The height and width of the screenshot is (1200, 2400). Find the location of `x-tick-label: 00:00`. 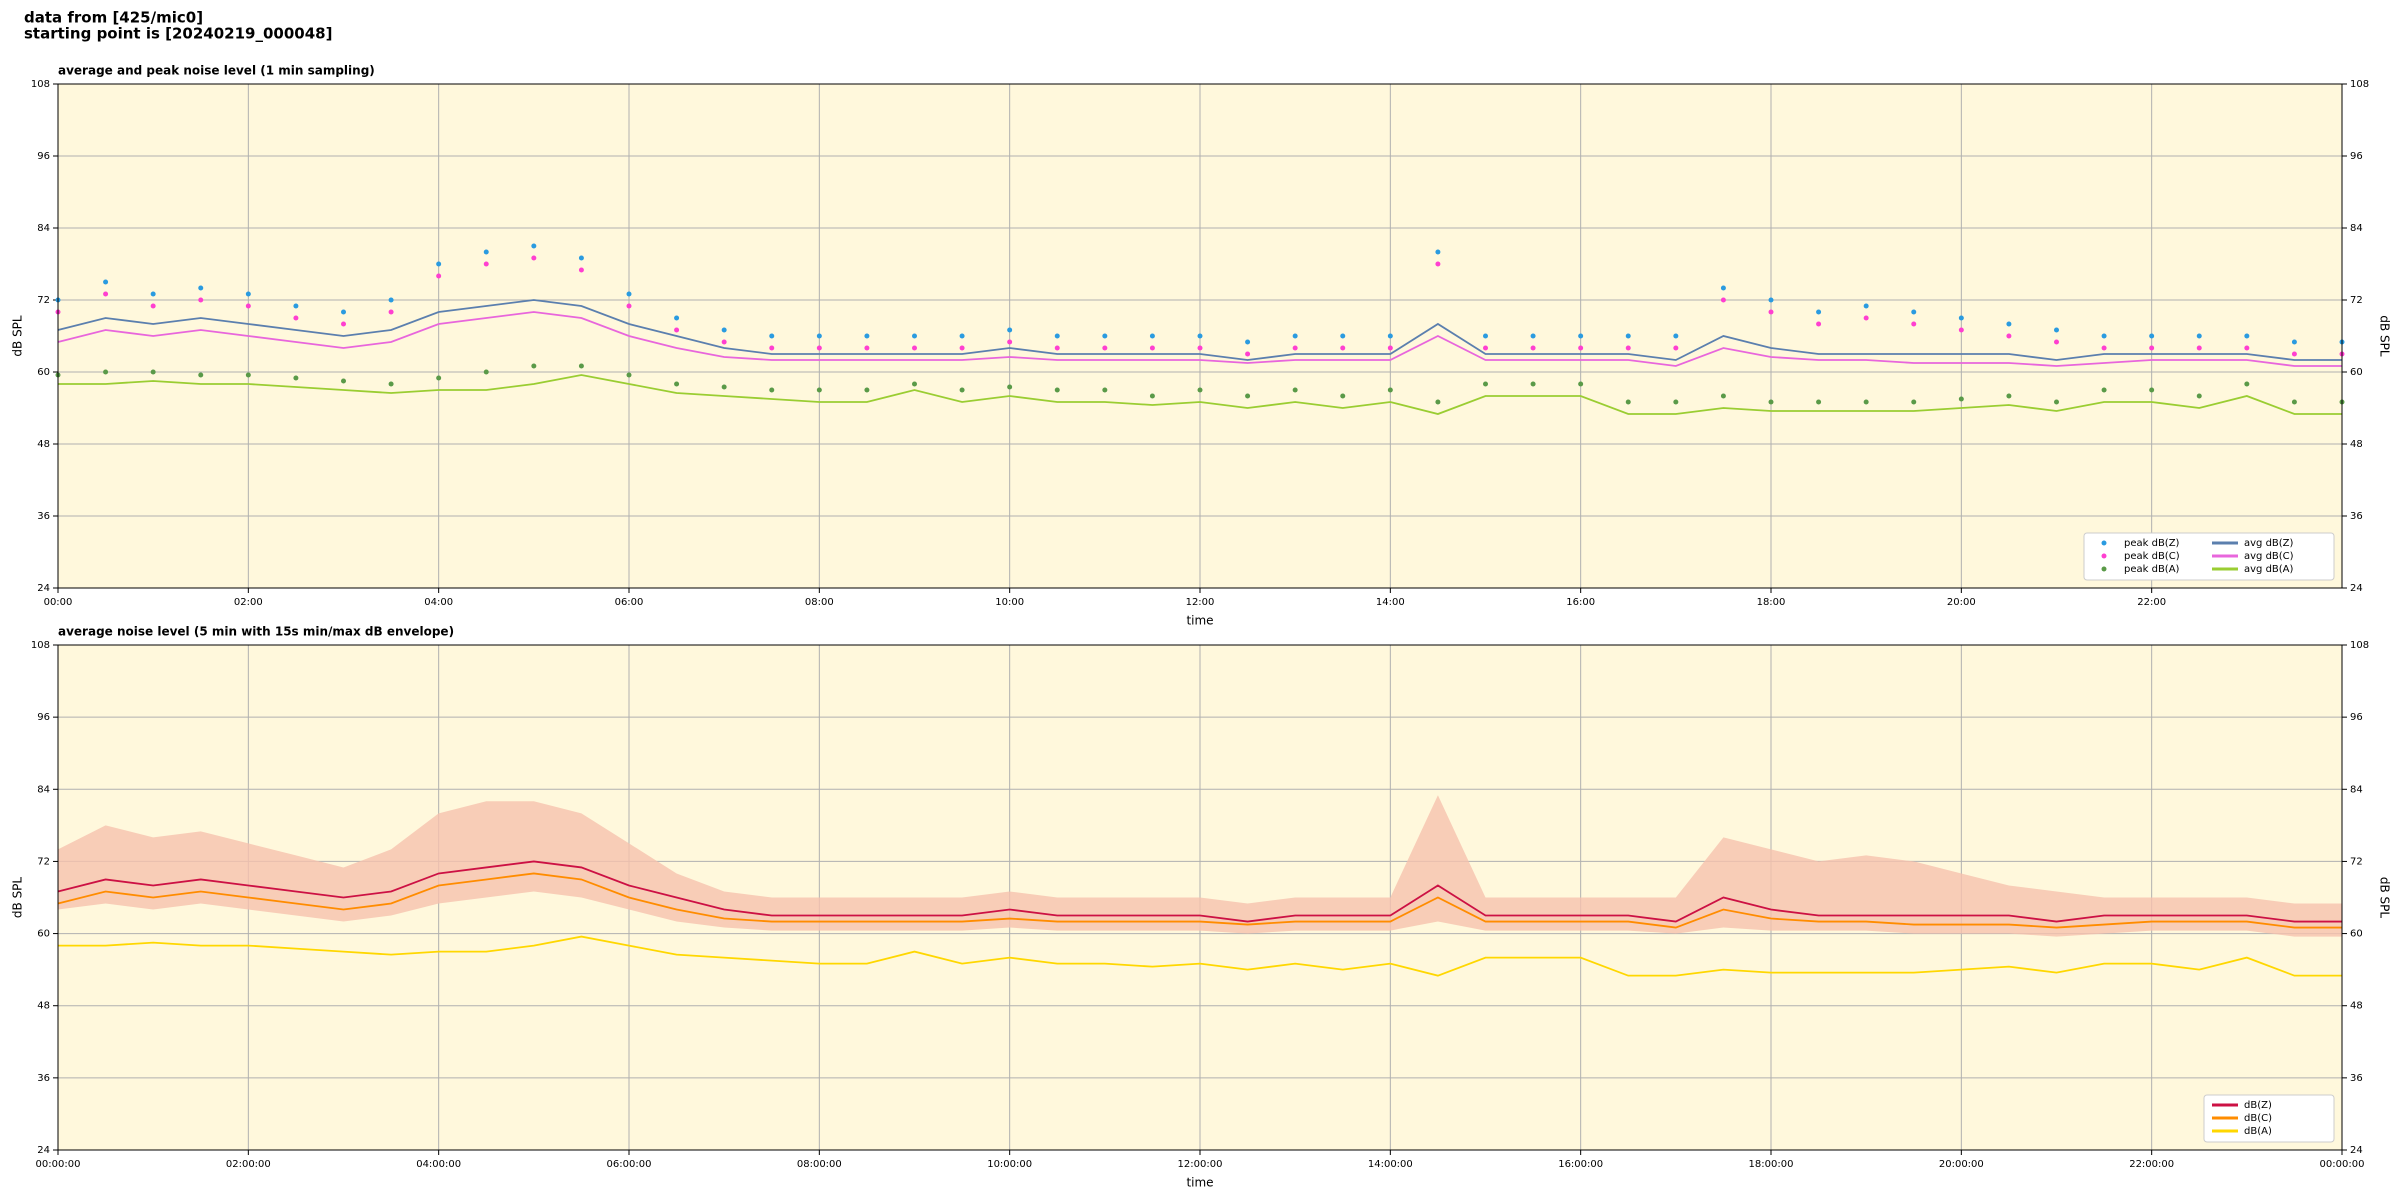

x-tick-label: 00:00 is located at coordinates (58, 602).